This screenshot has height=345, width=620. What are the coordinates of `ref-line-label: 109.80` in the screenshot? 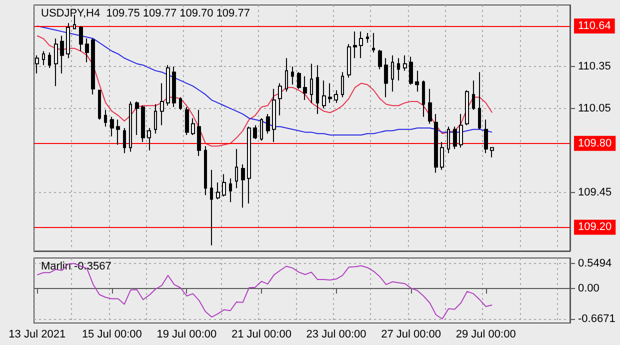 It's located at (595, 143).